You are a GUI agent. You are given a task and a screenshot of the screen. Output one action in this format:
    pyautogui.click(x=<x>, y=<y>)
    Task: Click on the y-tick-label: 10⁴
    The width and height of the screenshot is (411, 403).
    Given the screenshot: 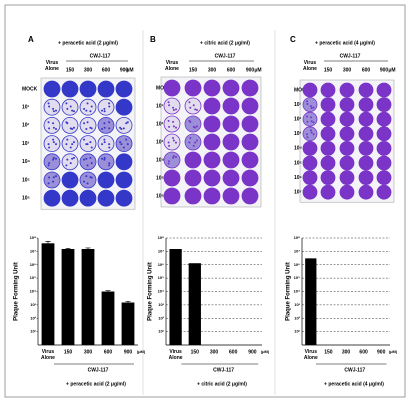 What is the action you would take?
    pyautogui.click(x=297, y=291)
    